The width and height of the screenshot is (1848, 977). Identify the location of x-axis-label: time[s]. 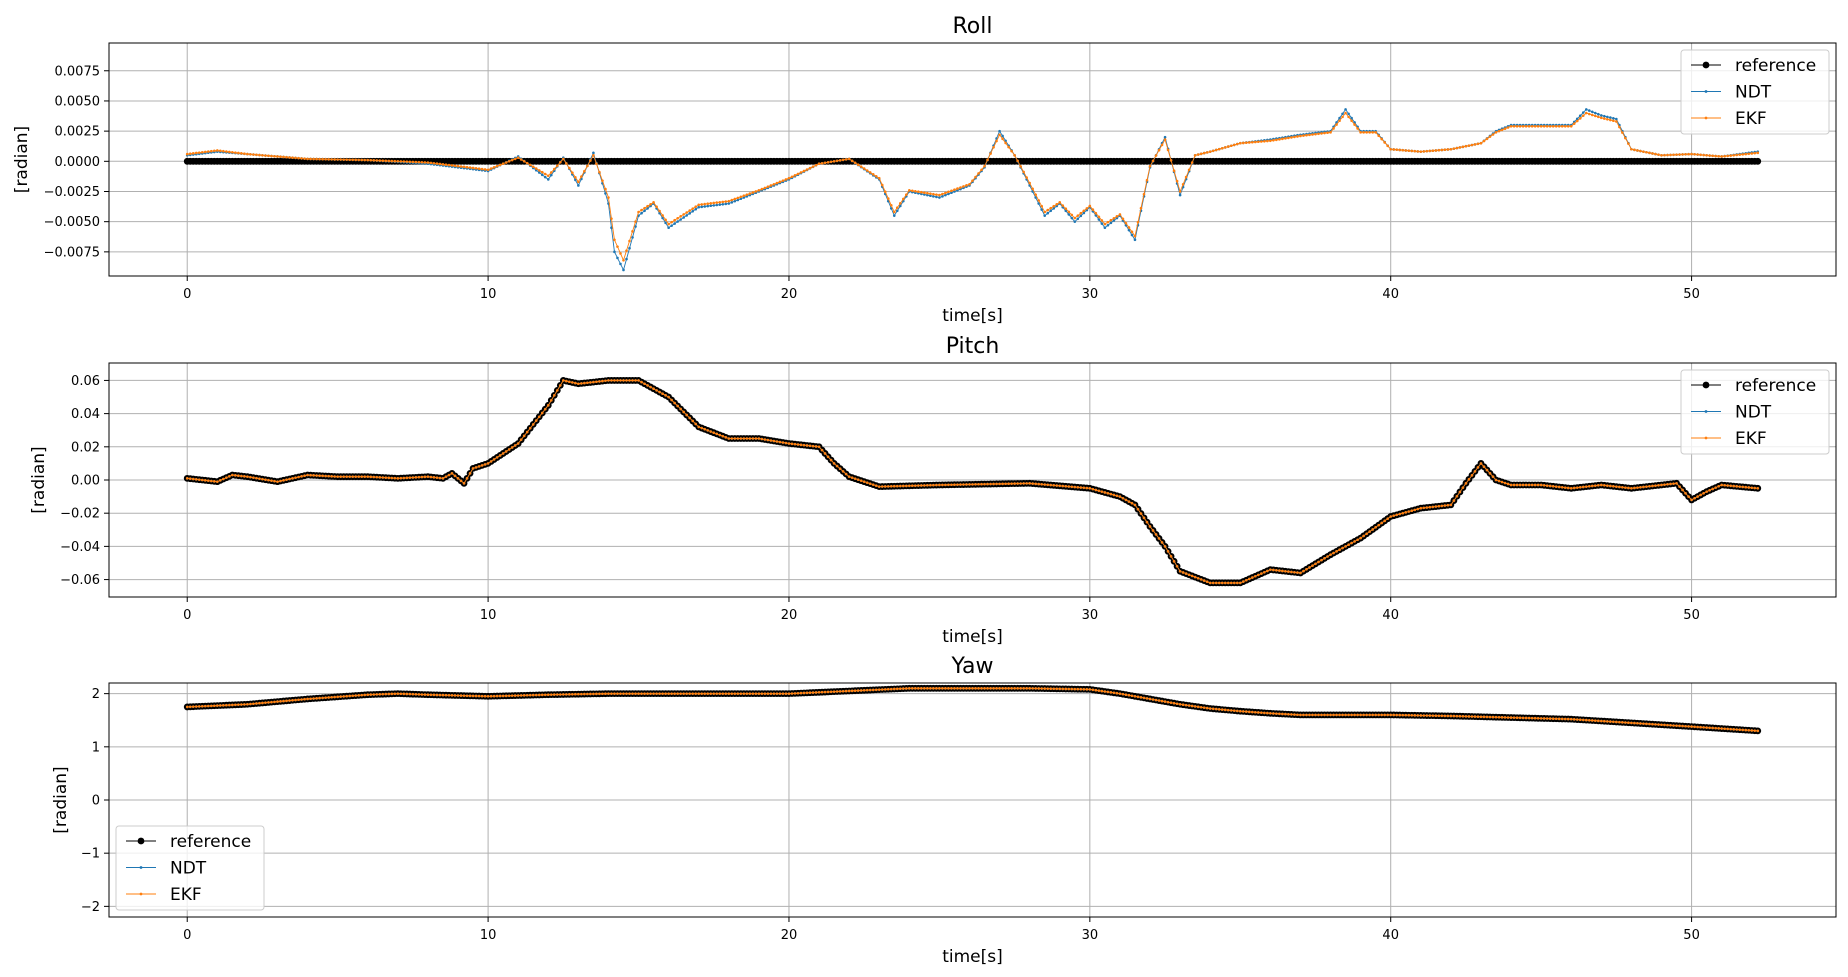
(972, 316).